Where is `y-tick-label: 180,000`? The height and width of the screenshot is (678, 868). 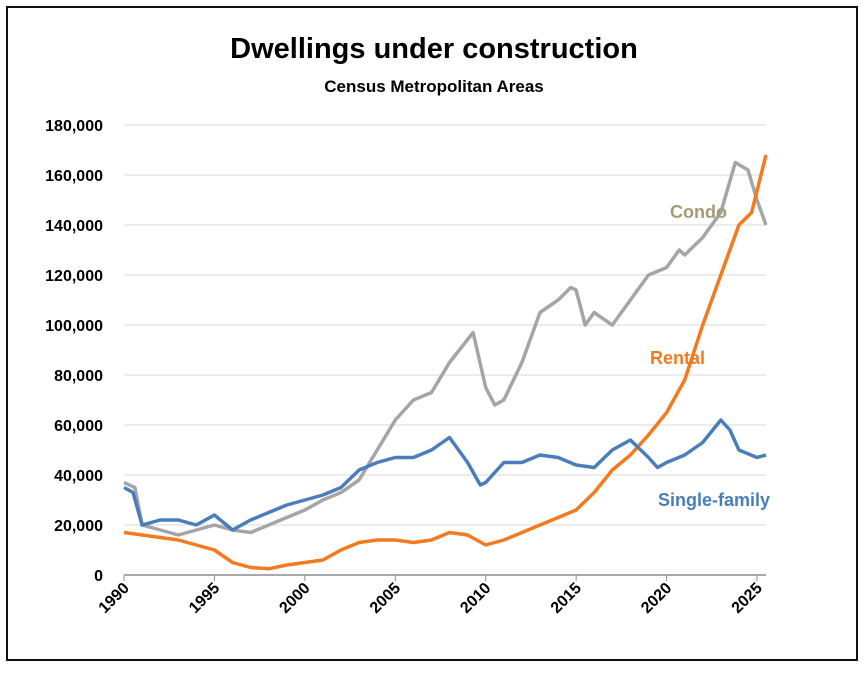
y-tick-label: 180,000 is located at coordinates (74, 126).